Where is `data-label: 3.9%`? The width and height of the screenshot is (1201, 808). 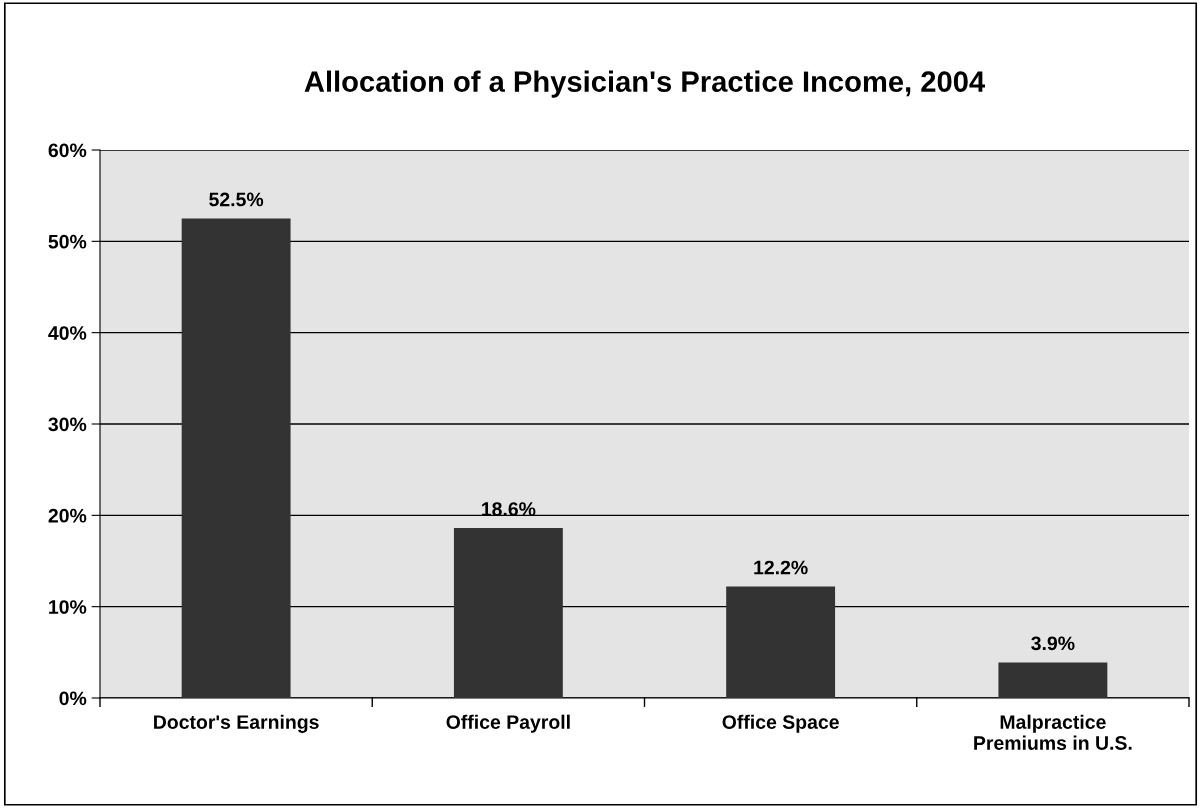 data-label: 3.9% is located at coordinates (1053, 643).